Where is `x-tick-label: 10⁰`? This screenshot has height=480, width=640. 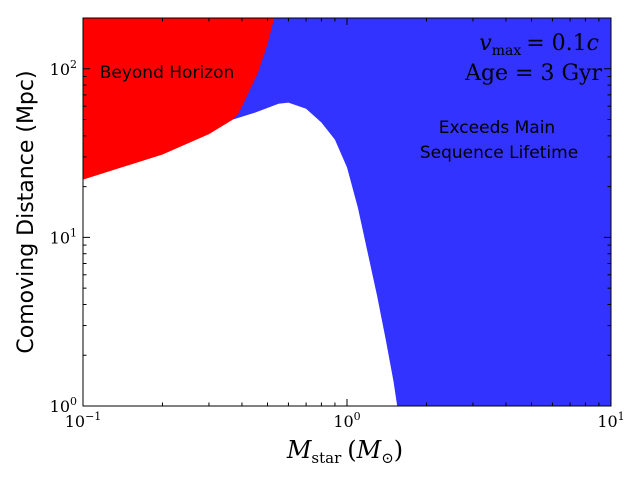 x-tick-label: 10⁰ is located at coordinates (346, 420).